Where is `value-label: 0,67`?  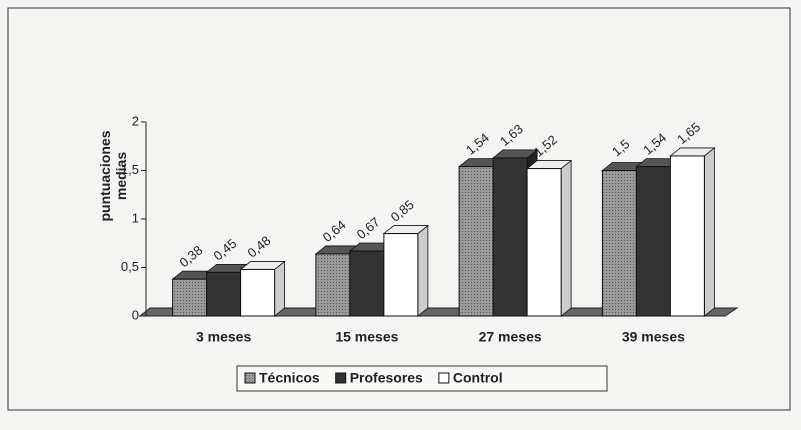
value-label: 0,67 is located at coordinates (368, 228).